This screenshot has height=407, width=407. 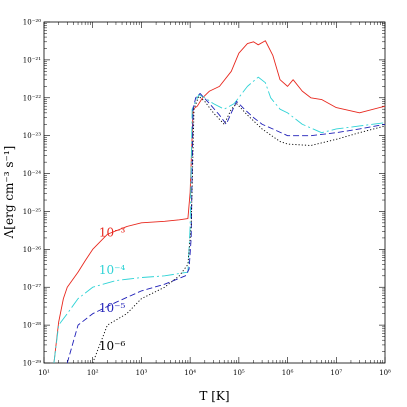 I want to click on series-label-1: 10⁻³, so click(x=112, y=232).